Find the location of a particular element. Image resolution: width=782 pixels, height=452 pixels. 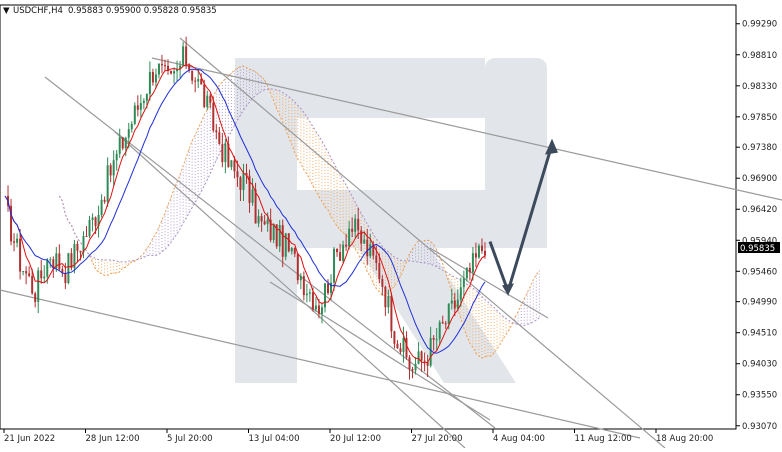

trend-line is located at coordinates (380, 351).